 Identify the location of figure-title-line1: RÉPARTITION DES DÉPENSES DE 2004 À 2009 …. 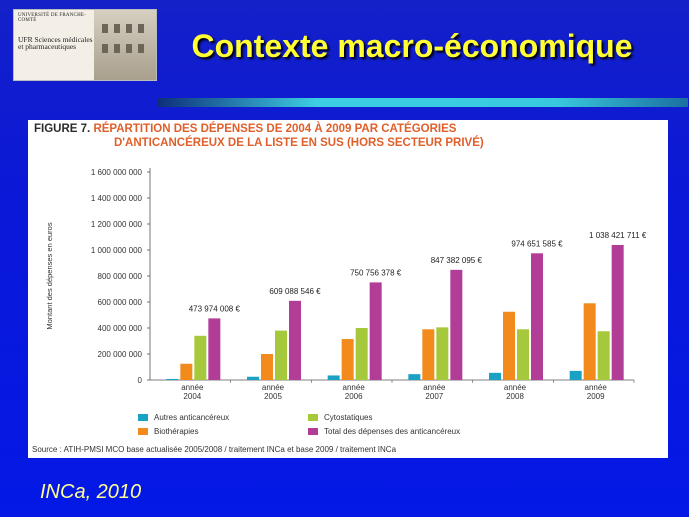
(275, 129).